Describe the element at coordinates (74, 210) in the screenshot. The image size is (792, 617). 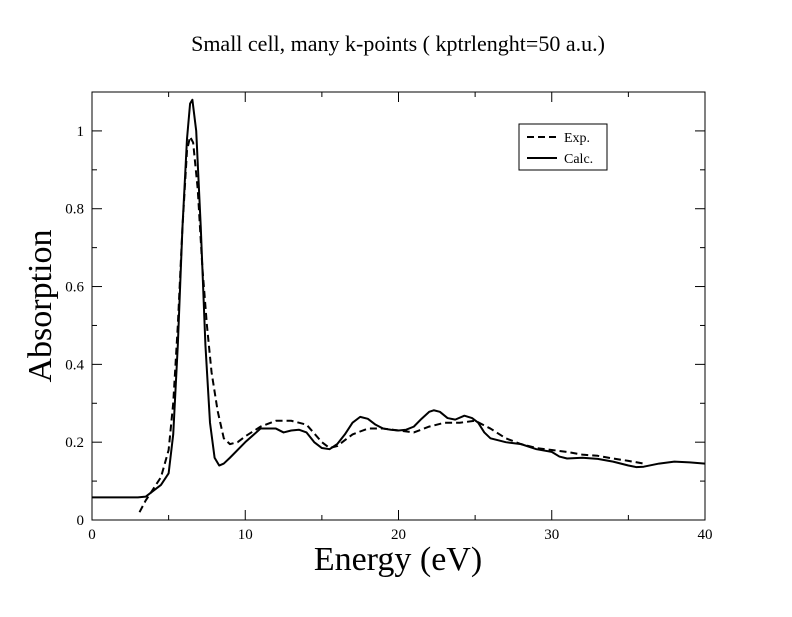
I see `y-tick-label: 0.8` at that location.